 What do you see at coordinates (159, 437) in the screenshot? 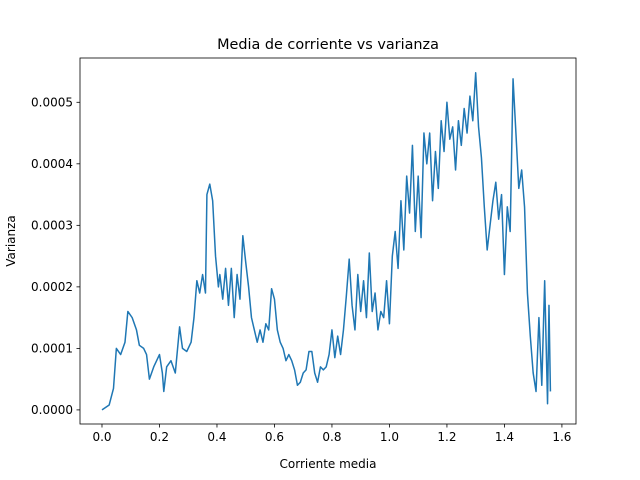
I see `x-tick-label: 0.2` at bounding box center [159, 437].